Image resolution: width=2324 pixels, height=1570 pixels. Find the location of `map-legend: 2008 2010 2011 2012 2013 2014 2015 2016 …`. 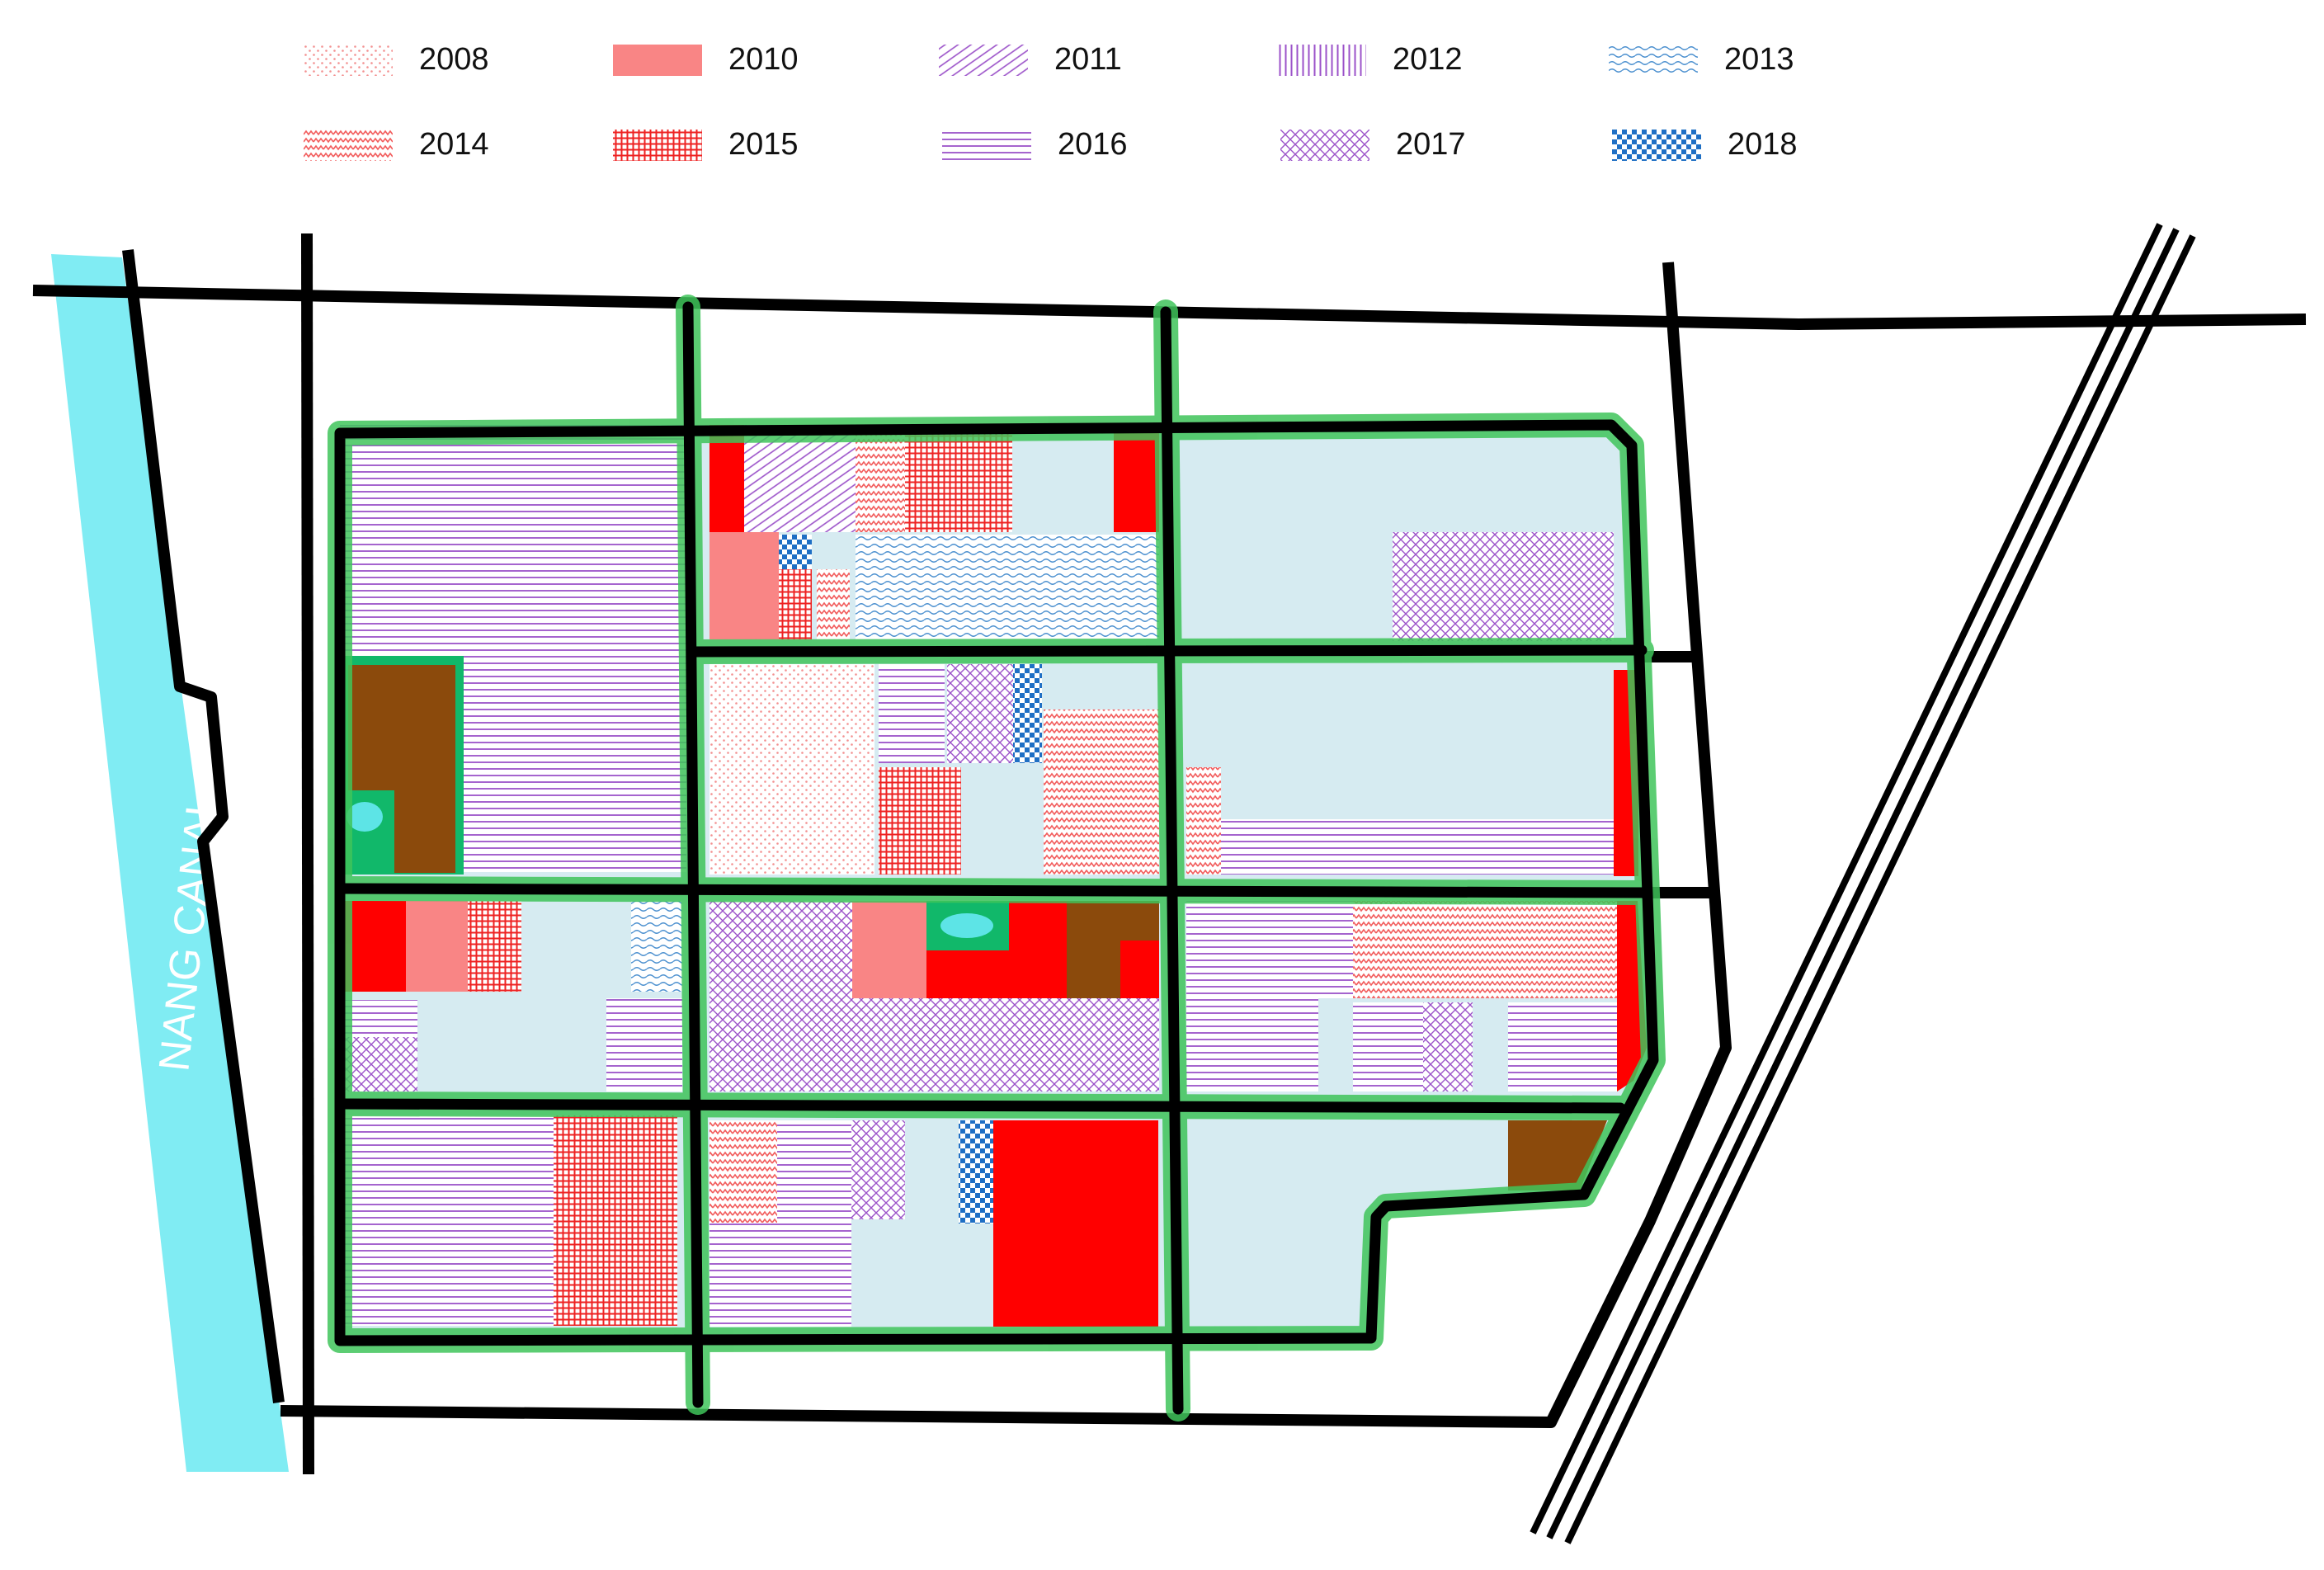

map-legend: 2008 2010 2011 2012 2013 2014 2015 2016 … is located at coordinates (1162, 95).